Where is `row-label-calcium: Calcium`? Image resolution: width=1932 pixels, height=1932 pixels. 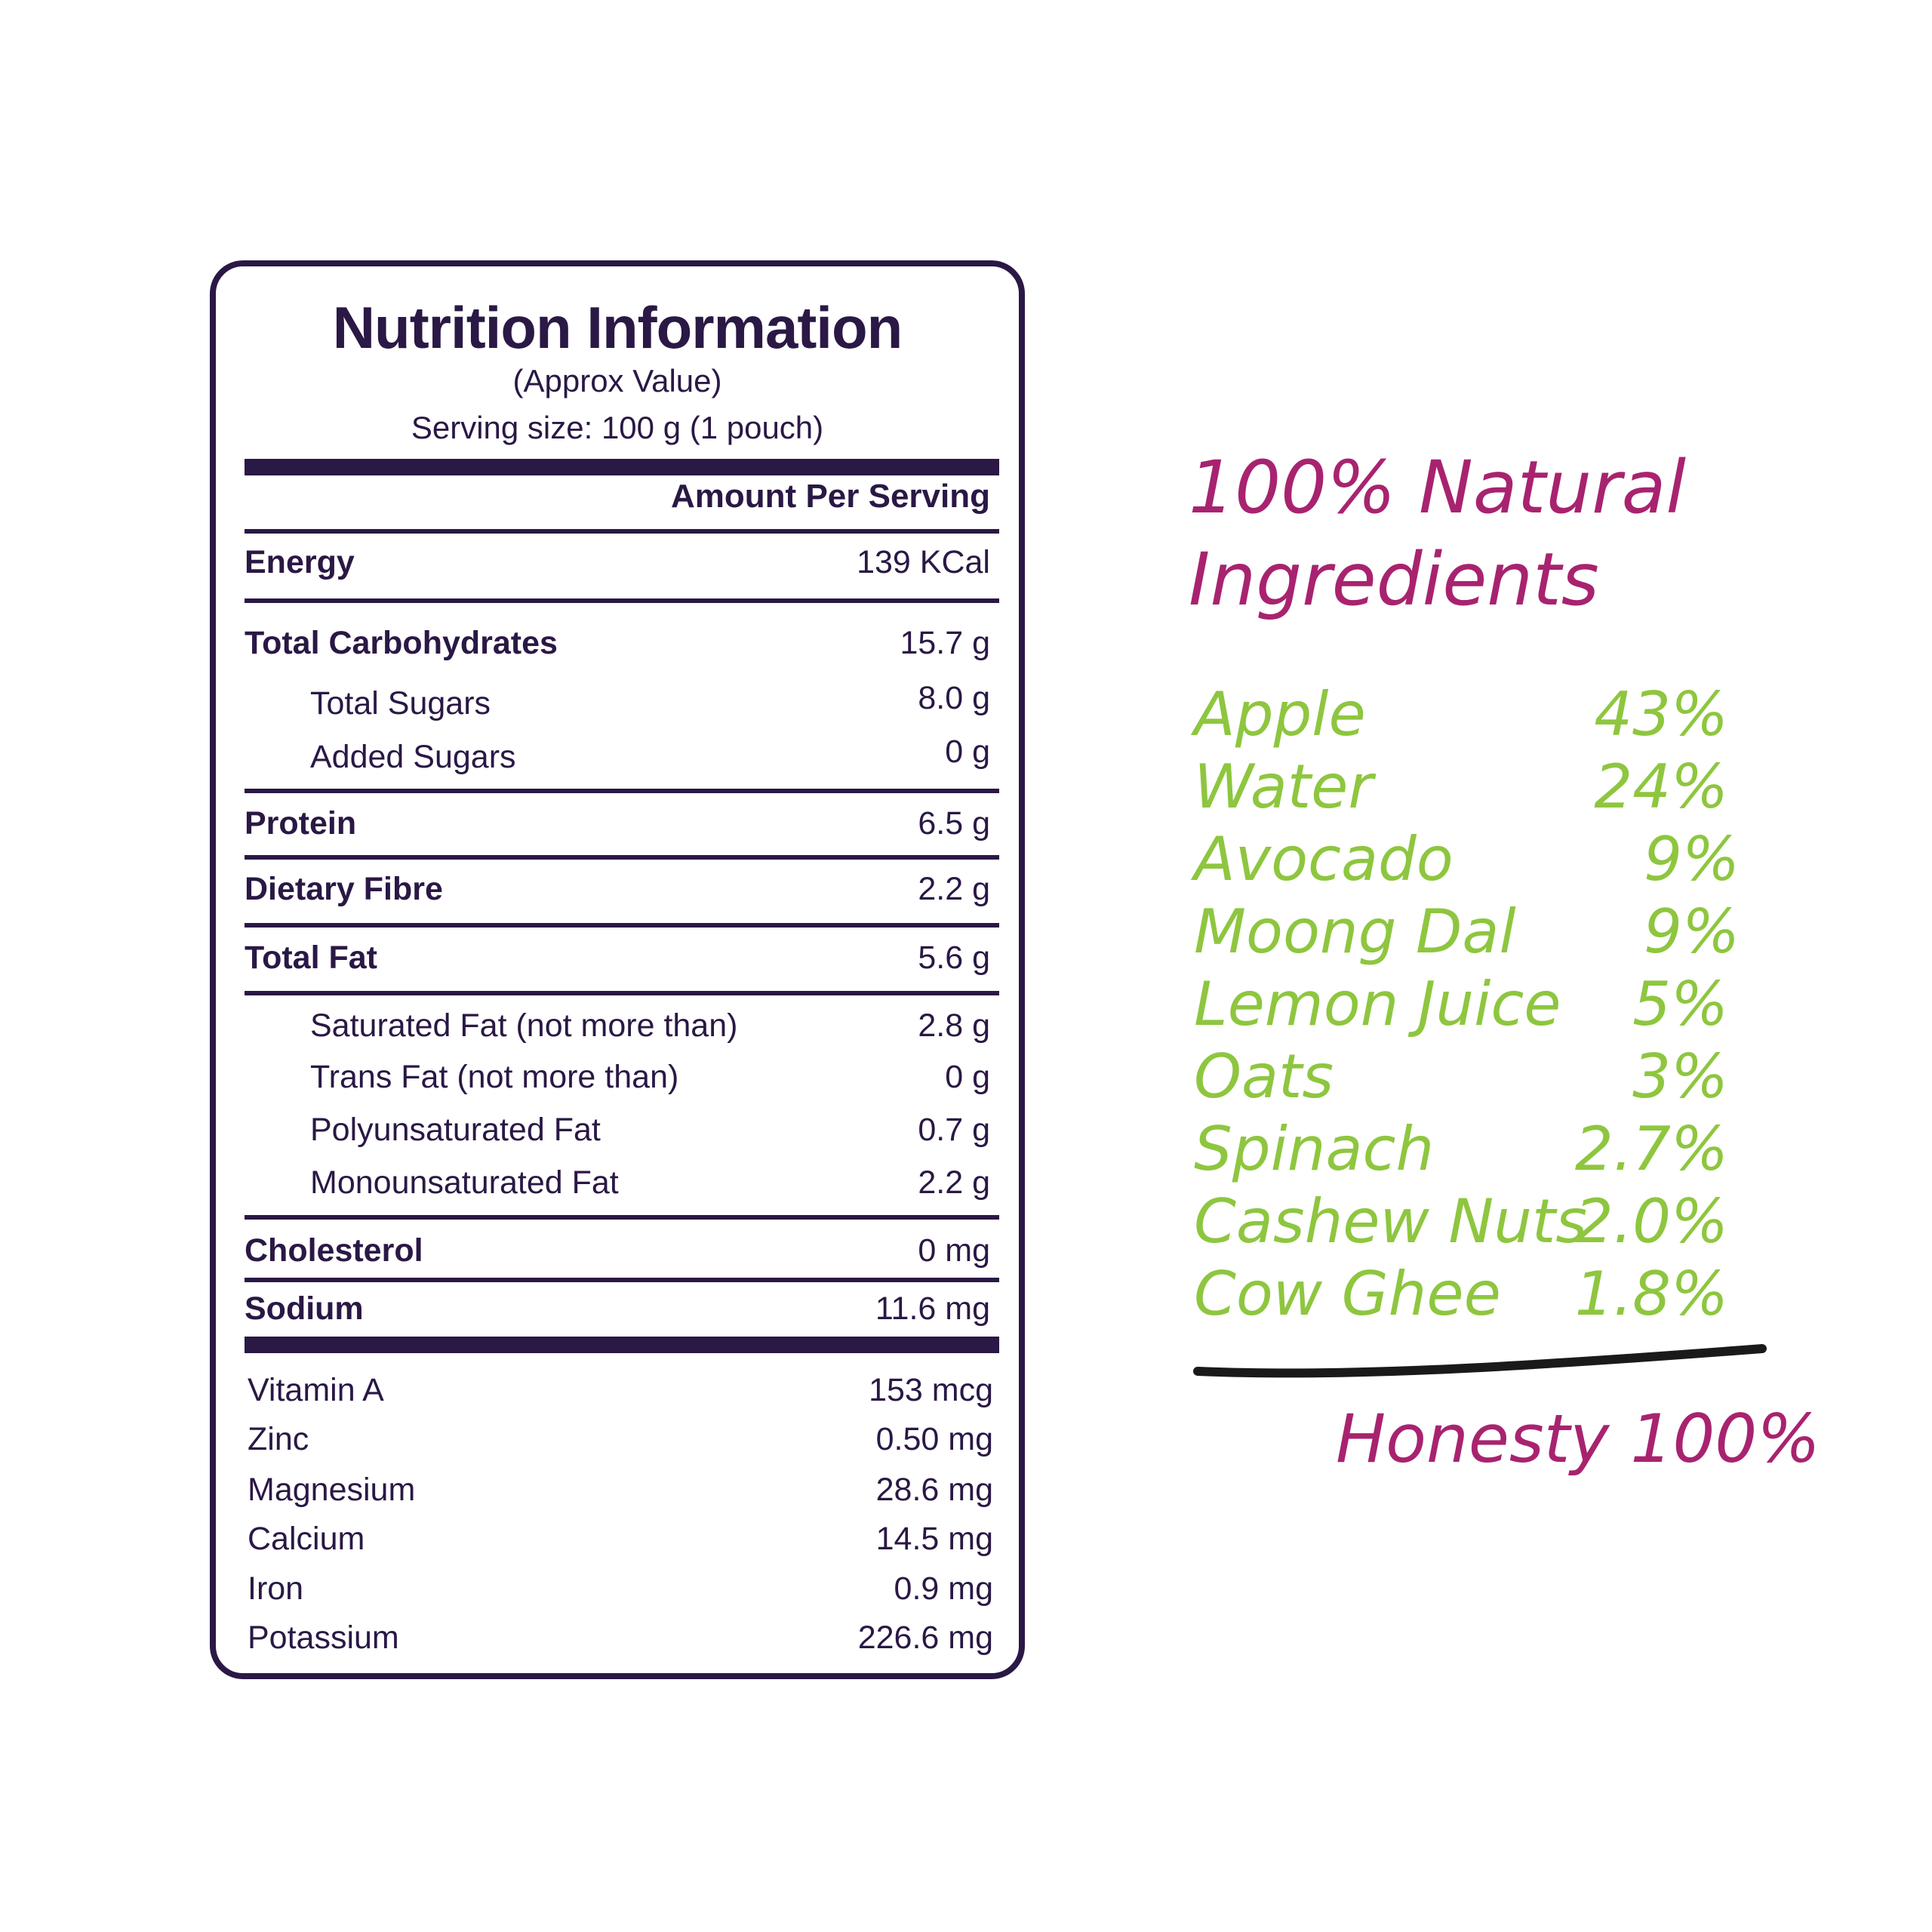
row-label-calcium: Calcium is located at coordinates (306, 1539).